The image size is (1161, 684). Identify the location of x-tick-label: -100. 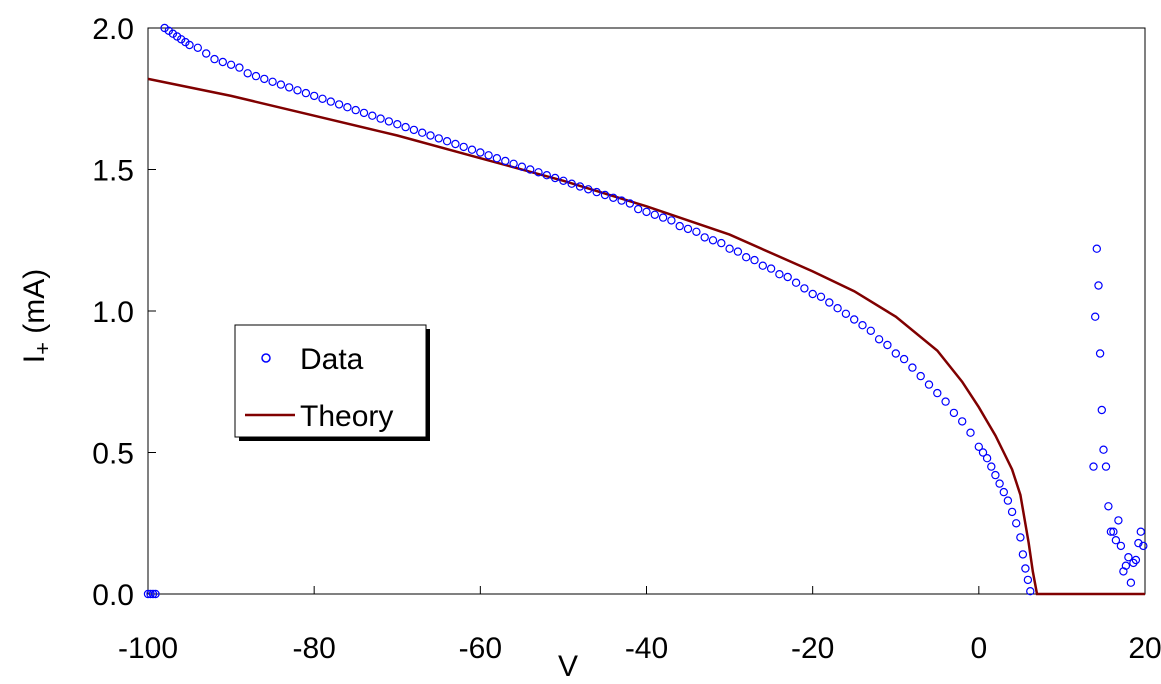
(148, 648).